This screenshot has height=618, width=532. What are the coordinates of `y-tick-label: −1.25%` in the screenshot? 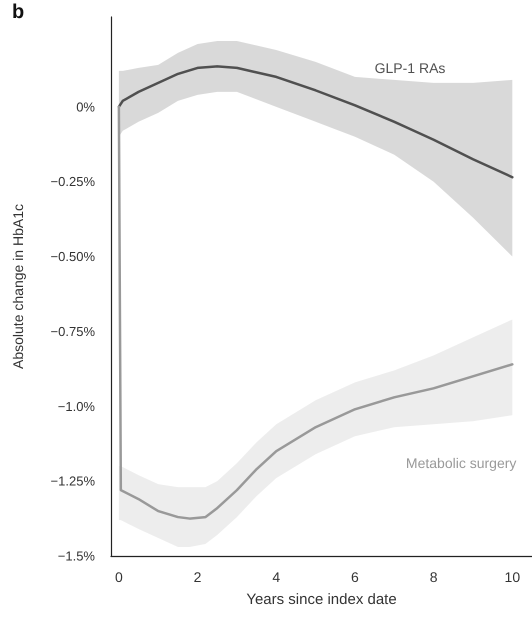 It's located at (73, 481).